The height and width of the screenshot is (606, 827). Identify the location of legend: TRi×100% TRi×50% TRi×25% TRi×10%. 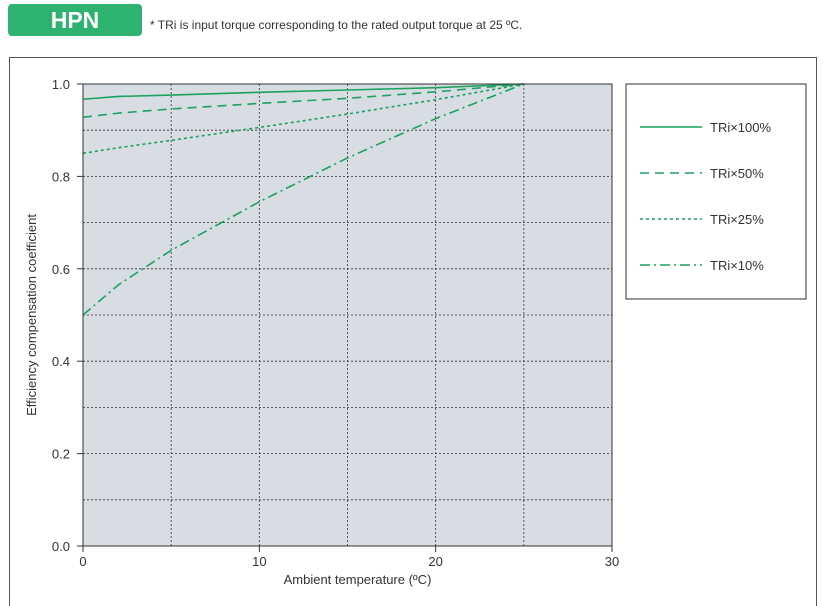
(716, 191).